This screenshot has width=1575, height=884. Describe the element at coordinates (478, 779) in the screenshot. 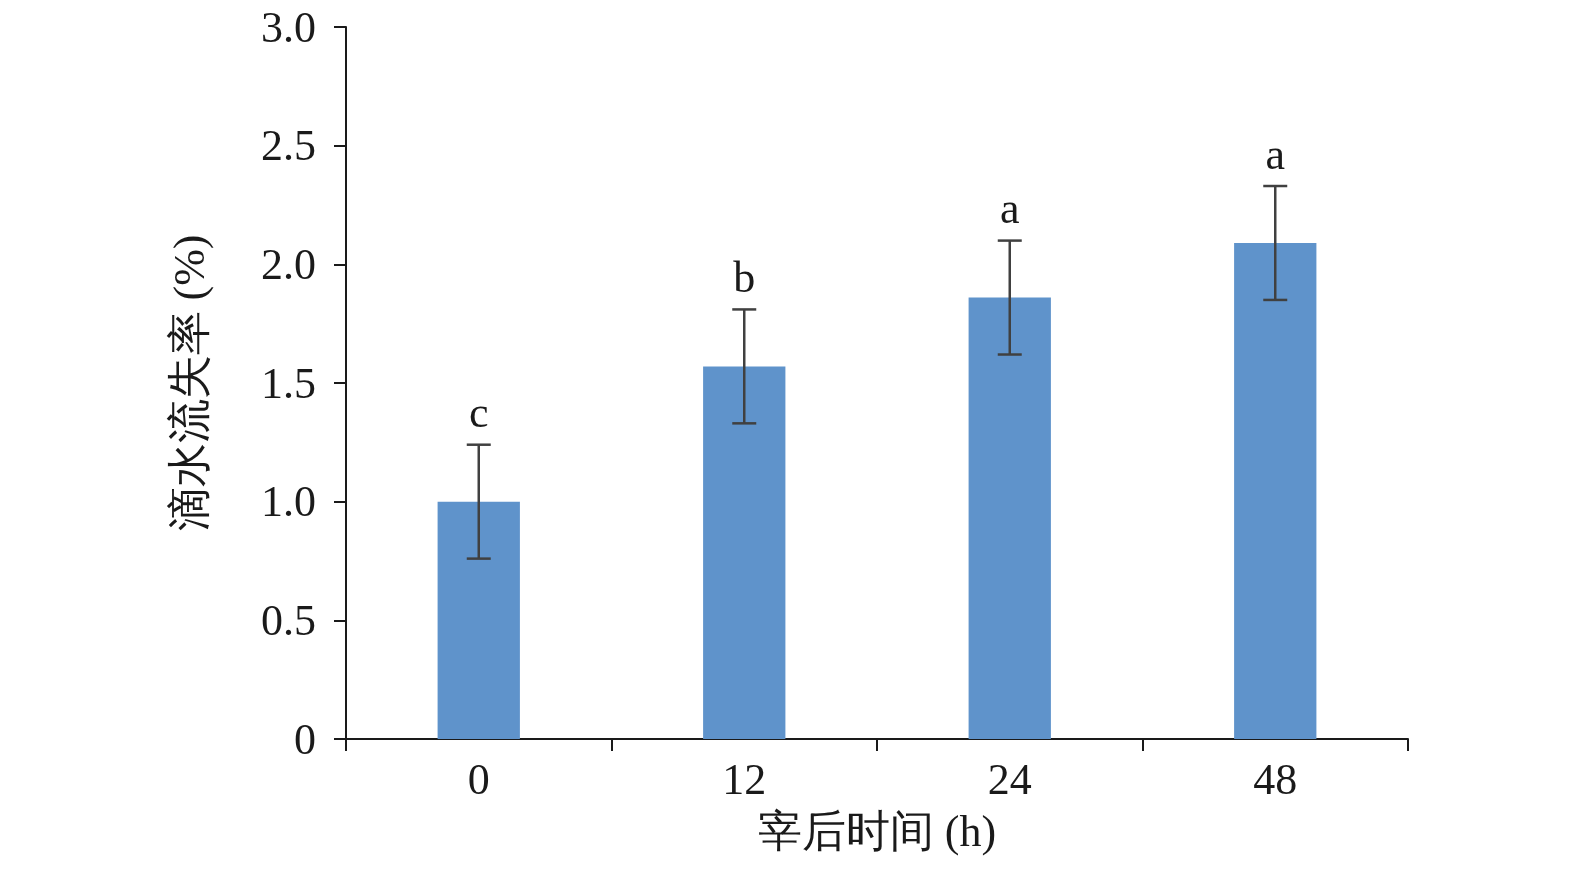

I see `x-tick-label: 0` at that location.